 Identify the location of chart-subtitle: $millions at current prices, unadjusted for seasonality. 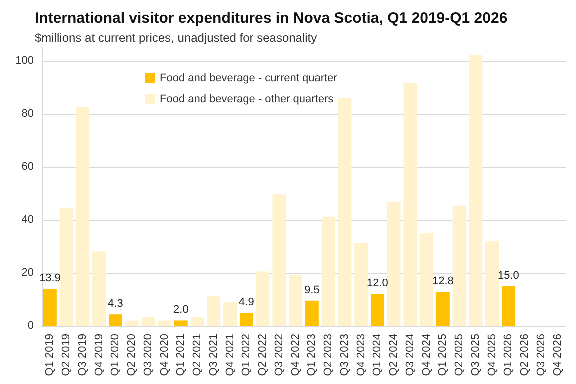
(176, 38).